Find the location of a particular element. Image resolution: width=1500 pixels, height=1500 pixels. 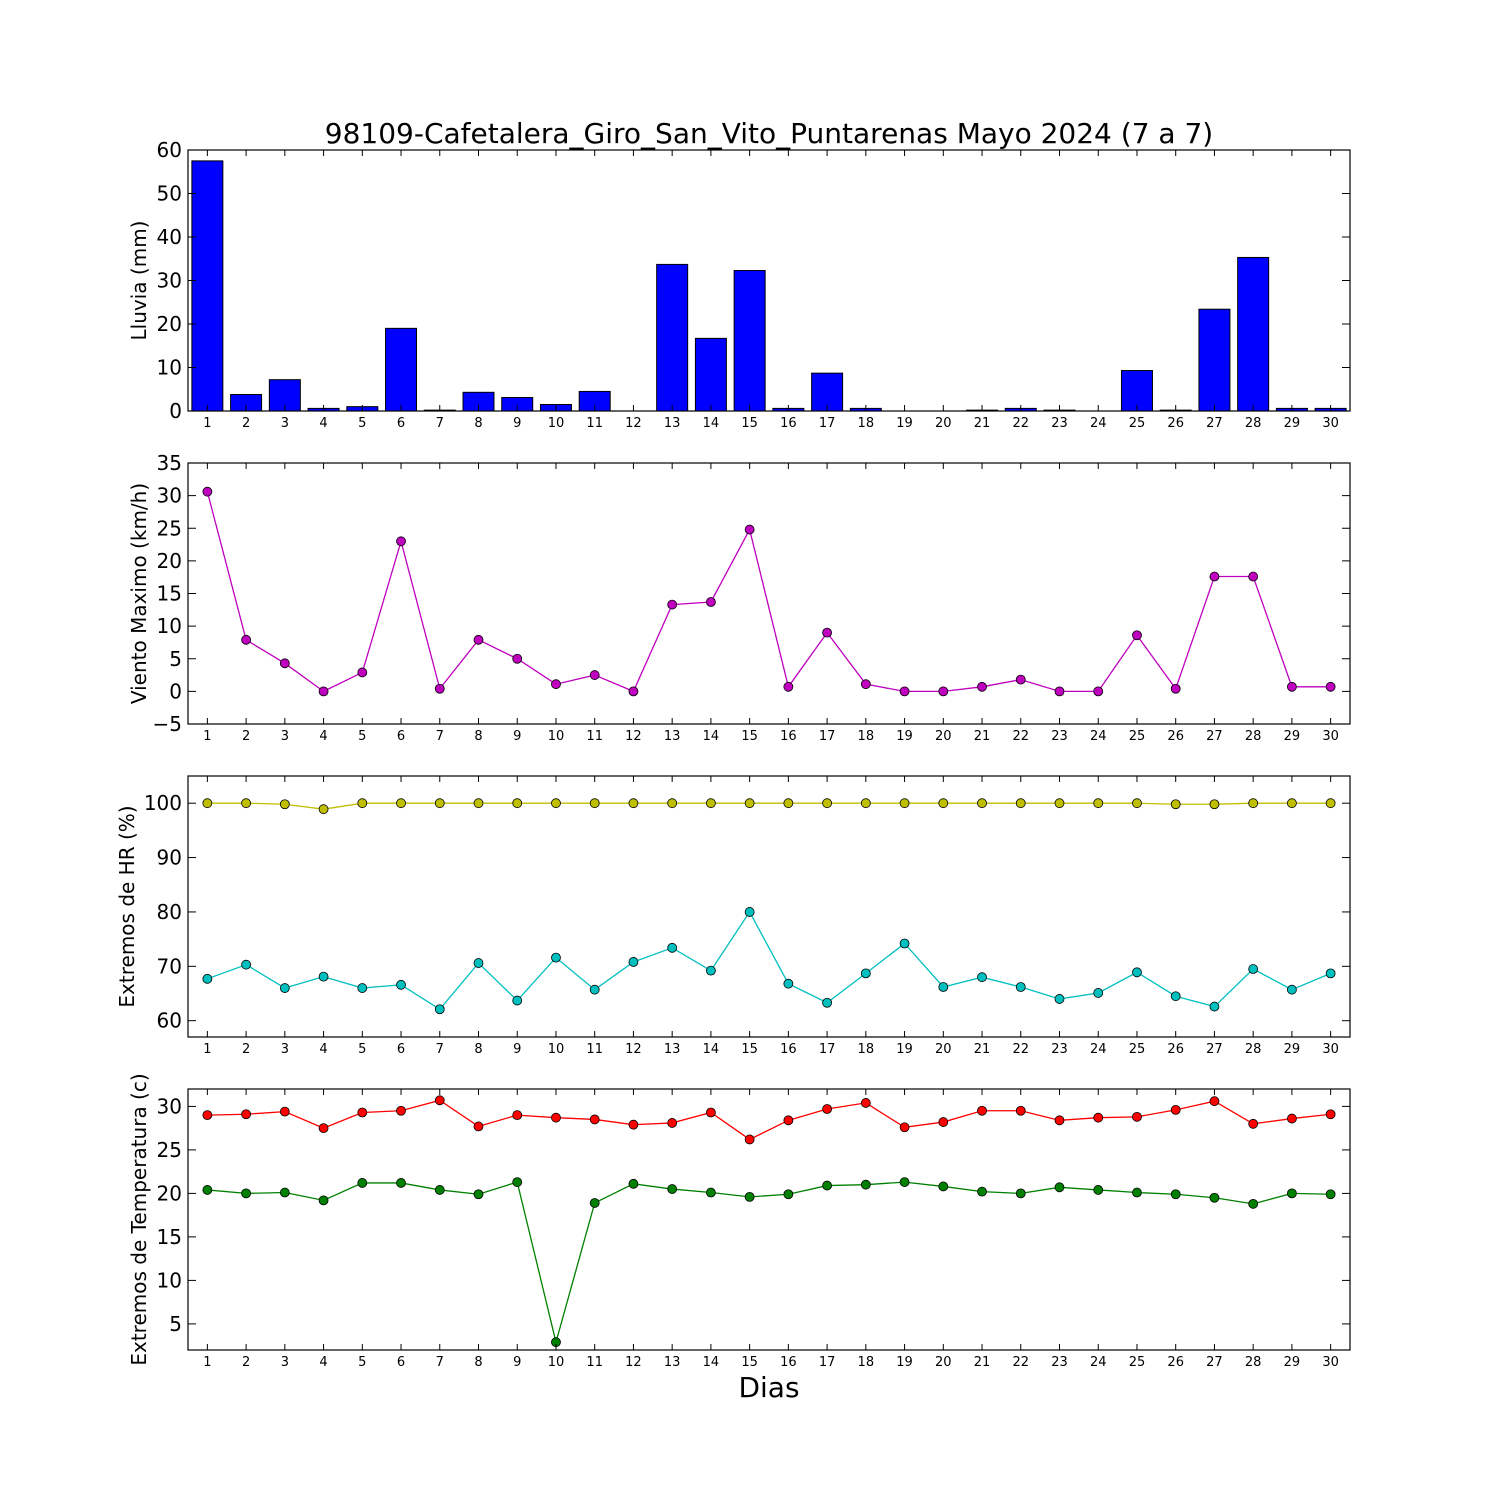

x-tick-label: 20 is located at coordinates (943, 736).